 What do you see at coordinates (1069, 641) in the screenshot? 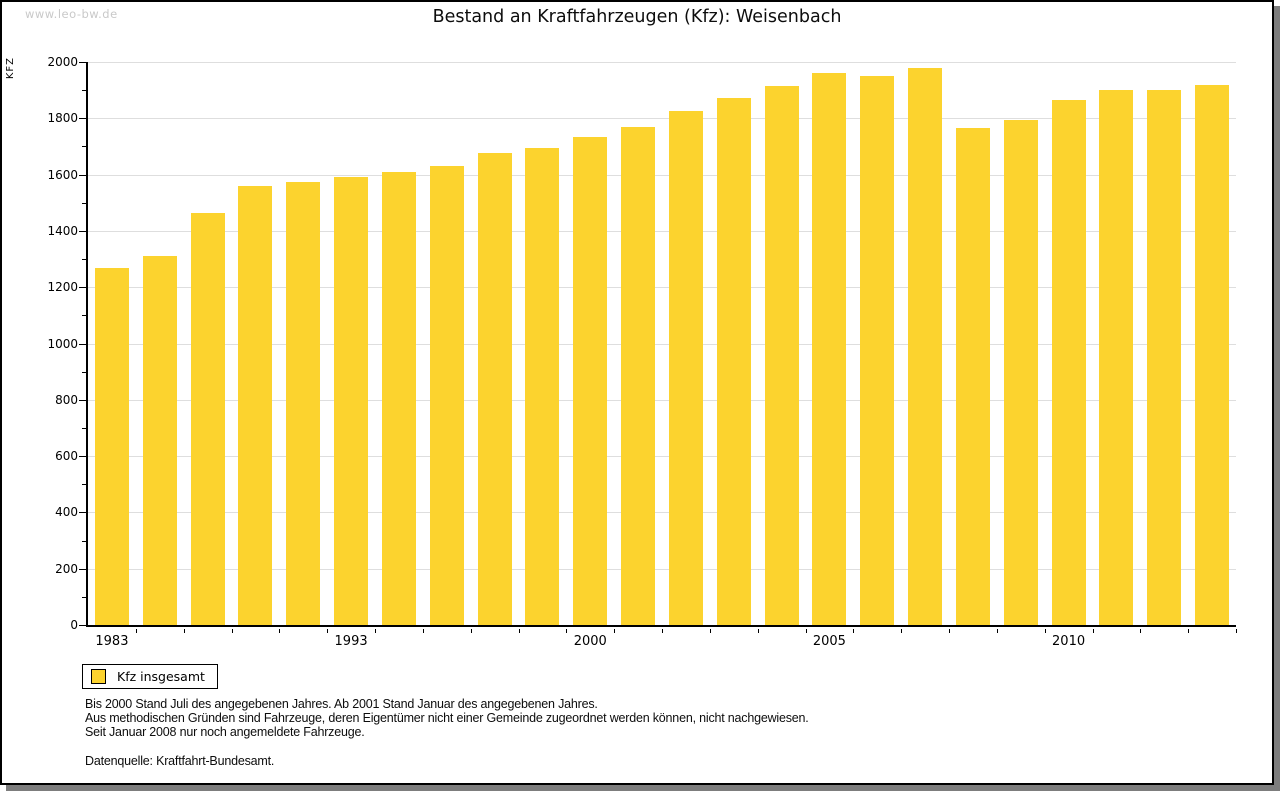
I see `x-tick-label: 2010` at bounding box center [1069, 641].